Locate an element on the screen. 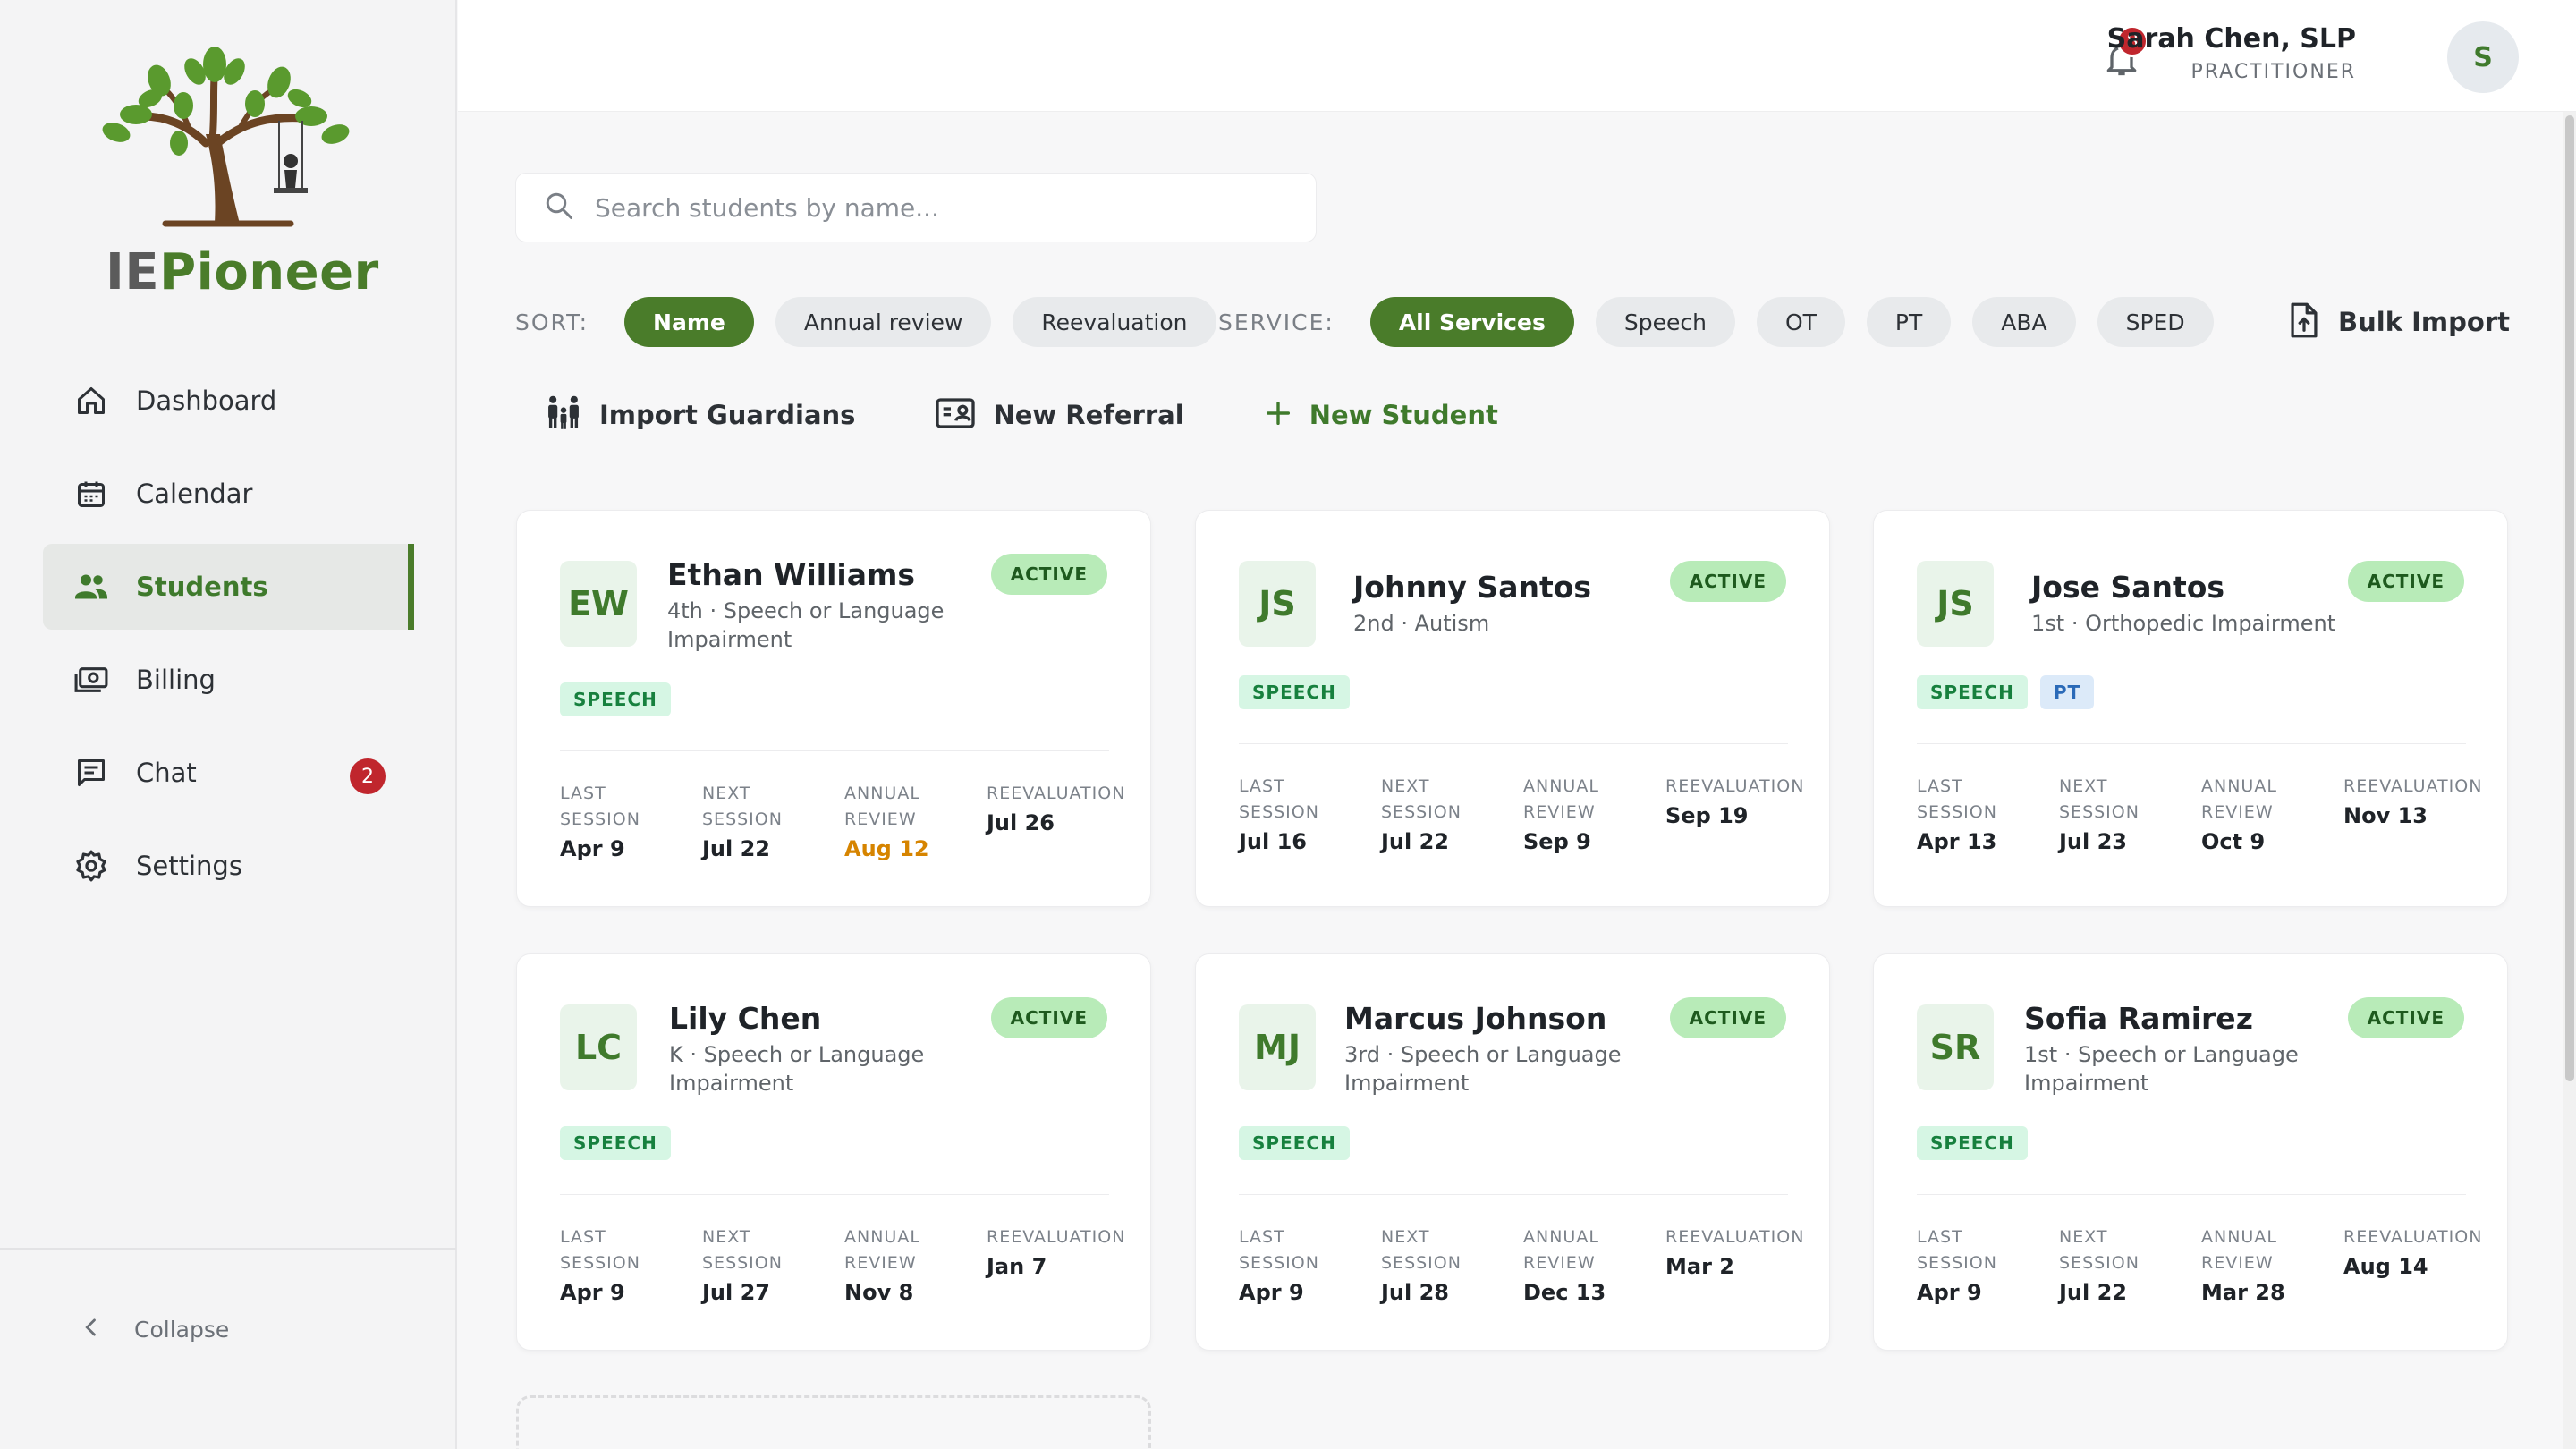 This screenshot has height=1449, width=2576. user-name: Sarah Chen, SLP is located at coordinates (2231, 39).